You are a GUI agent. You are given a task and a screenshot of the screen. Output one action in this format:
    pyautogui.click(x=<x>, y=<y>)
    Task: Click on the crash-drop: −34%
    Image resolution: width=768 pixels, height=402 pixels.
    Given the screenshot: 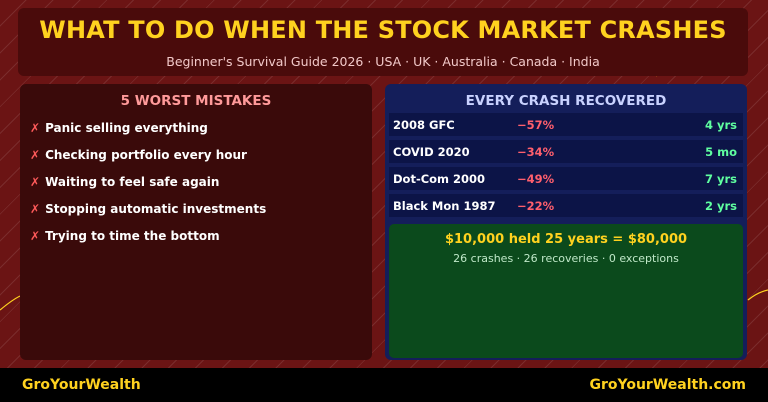 What is the action you would take?
    pyautogui.click(x=536, y=152)
    